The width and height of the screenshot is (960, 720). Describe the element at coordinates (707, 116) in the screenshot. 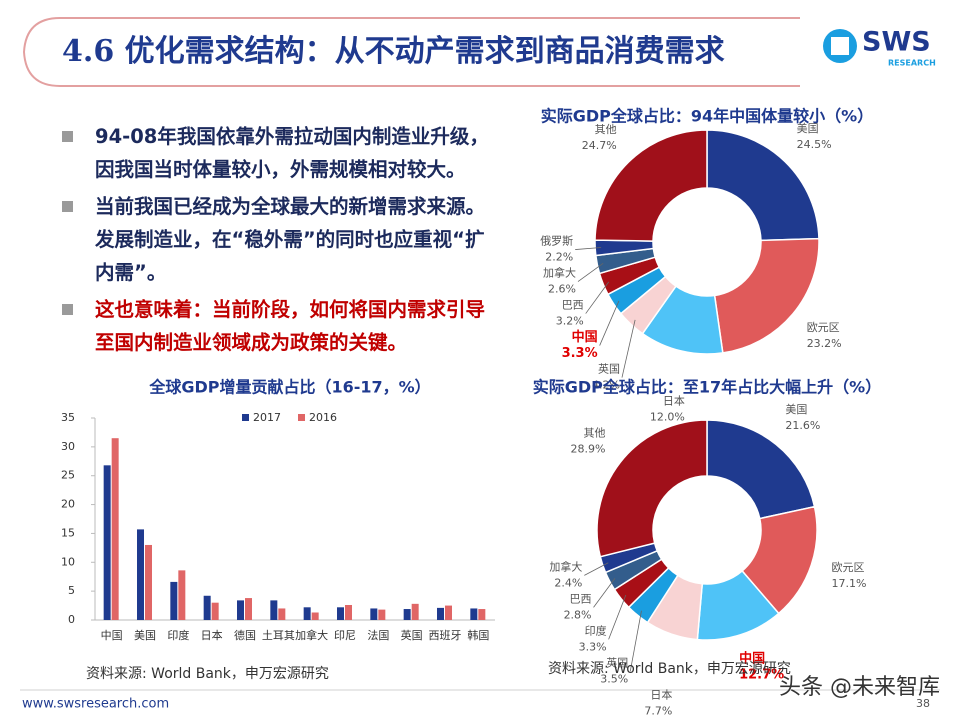

I see `chart-title: 实际GDP全球占比：94年中国体量较小（%）` at that location.